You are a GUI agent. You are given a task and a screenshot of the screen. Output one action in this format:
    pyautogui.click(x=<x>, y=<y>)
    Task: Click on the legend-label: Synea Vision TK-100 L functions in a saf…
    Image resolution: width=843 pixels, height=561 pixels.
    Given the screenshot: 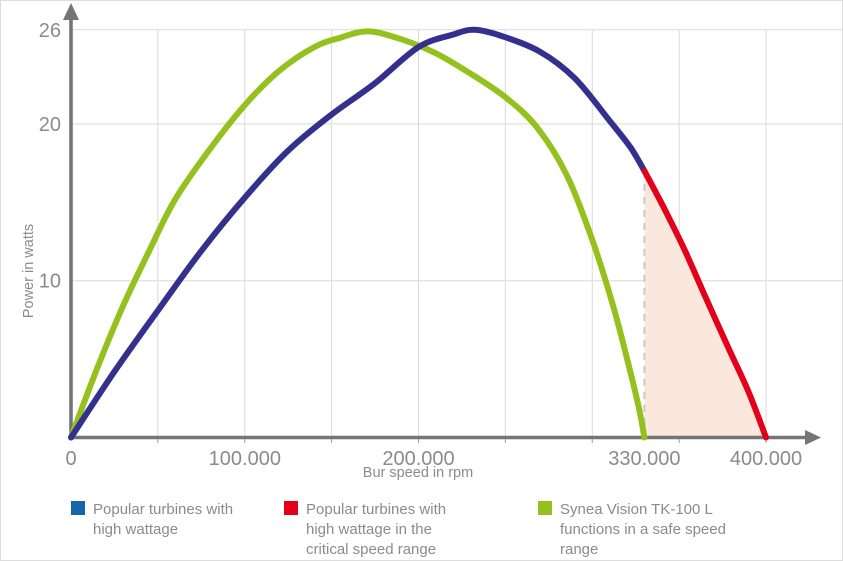 What is the action you would take?
    pyautogui.click(x=643, y=529)
    